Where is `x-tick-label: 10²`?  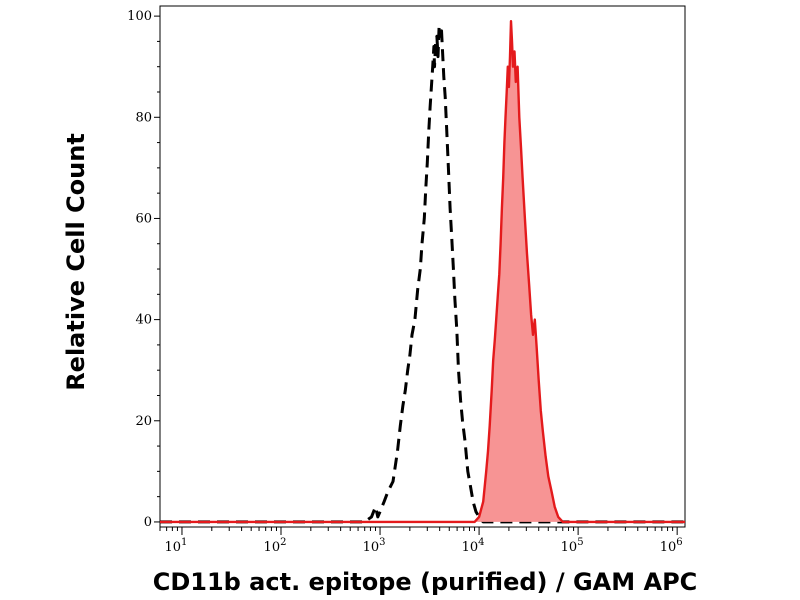
x-tick-label: 10² is located at coordinates (275, 546).